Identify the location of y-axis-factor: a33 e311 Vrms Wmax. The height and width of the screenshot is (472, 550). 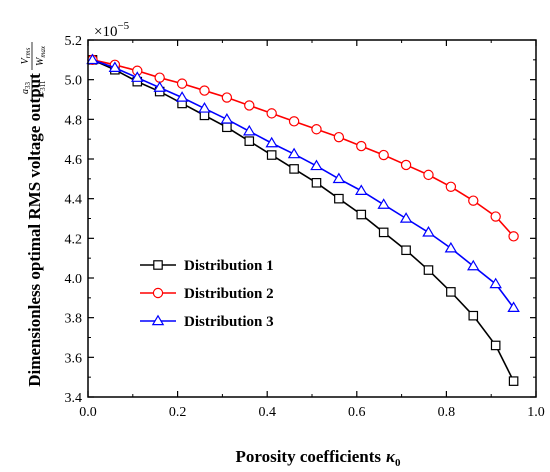
(33, 71).